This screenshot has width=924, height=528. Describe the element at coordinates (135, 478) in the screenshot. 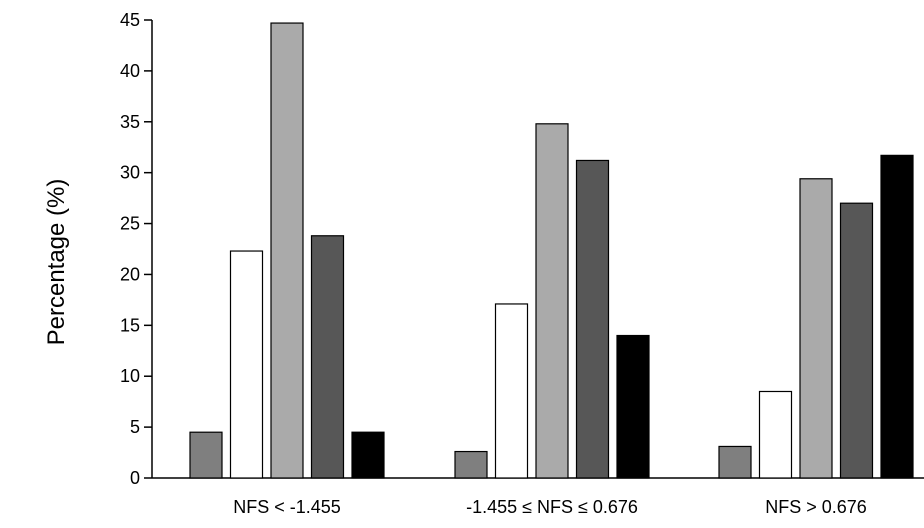

I see `y-tick-label: 0` at that location.